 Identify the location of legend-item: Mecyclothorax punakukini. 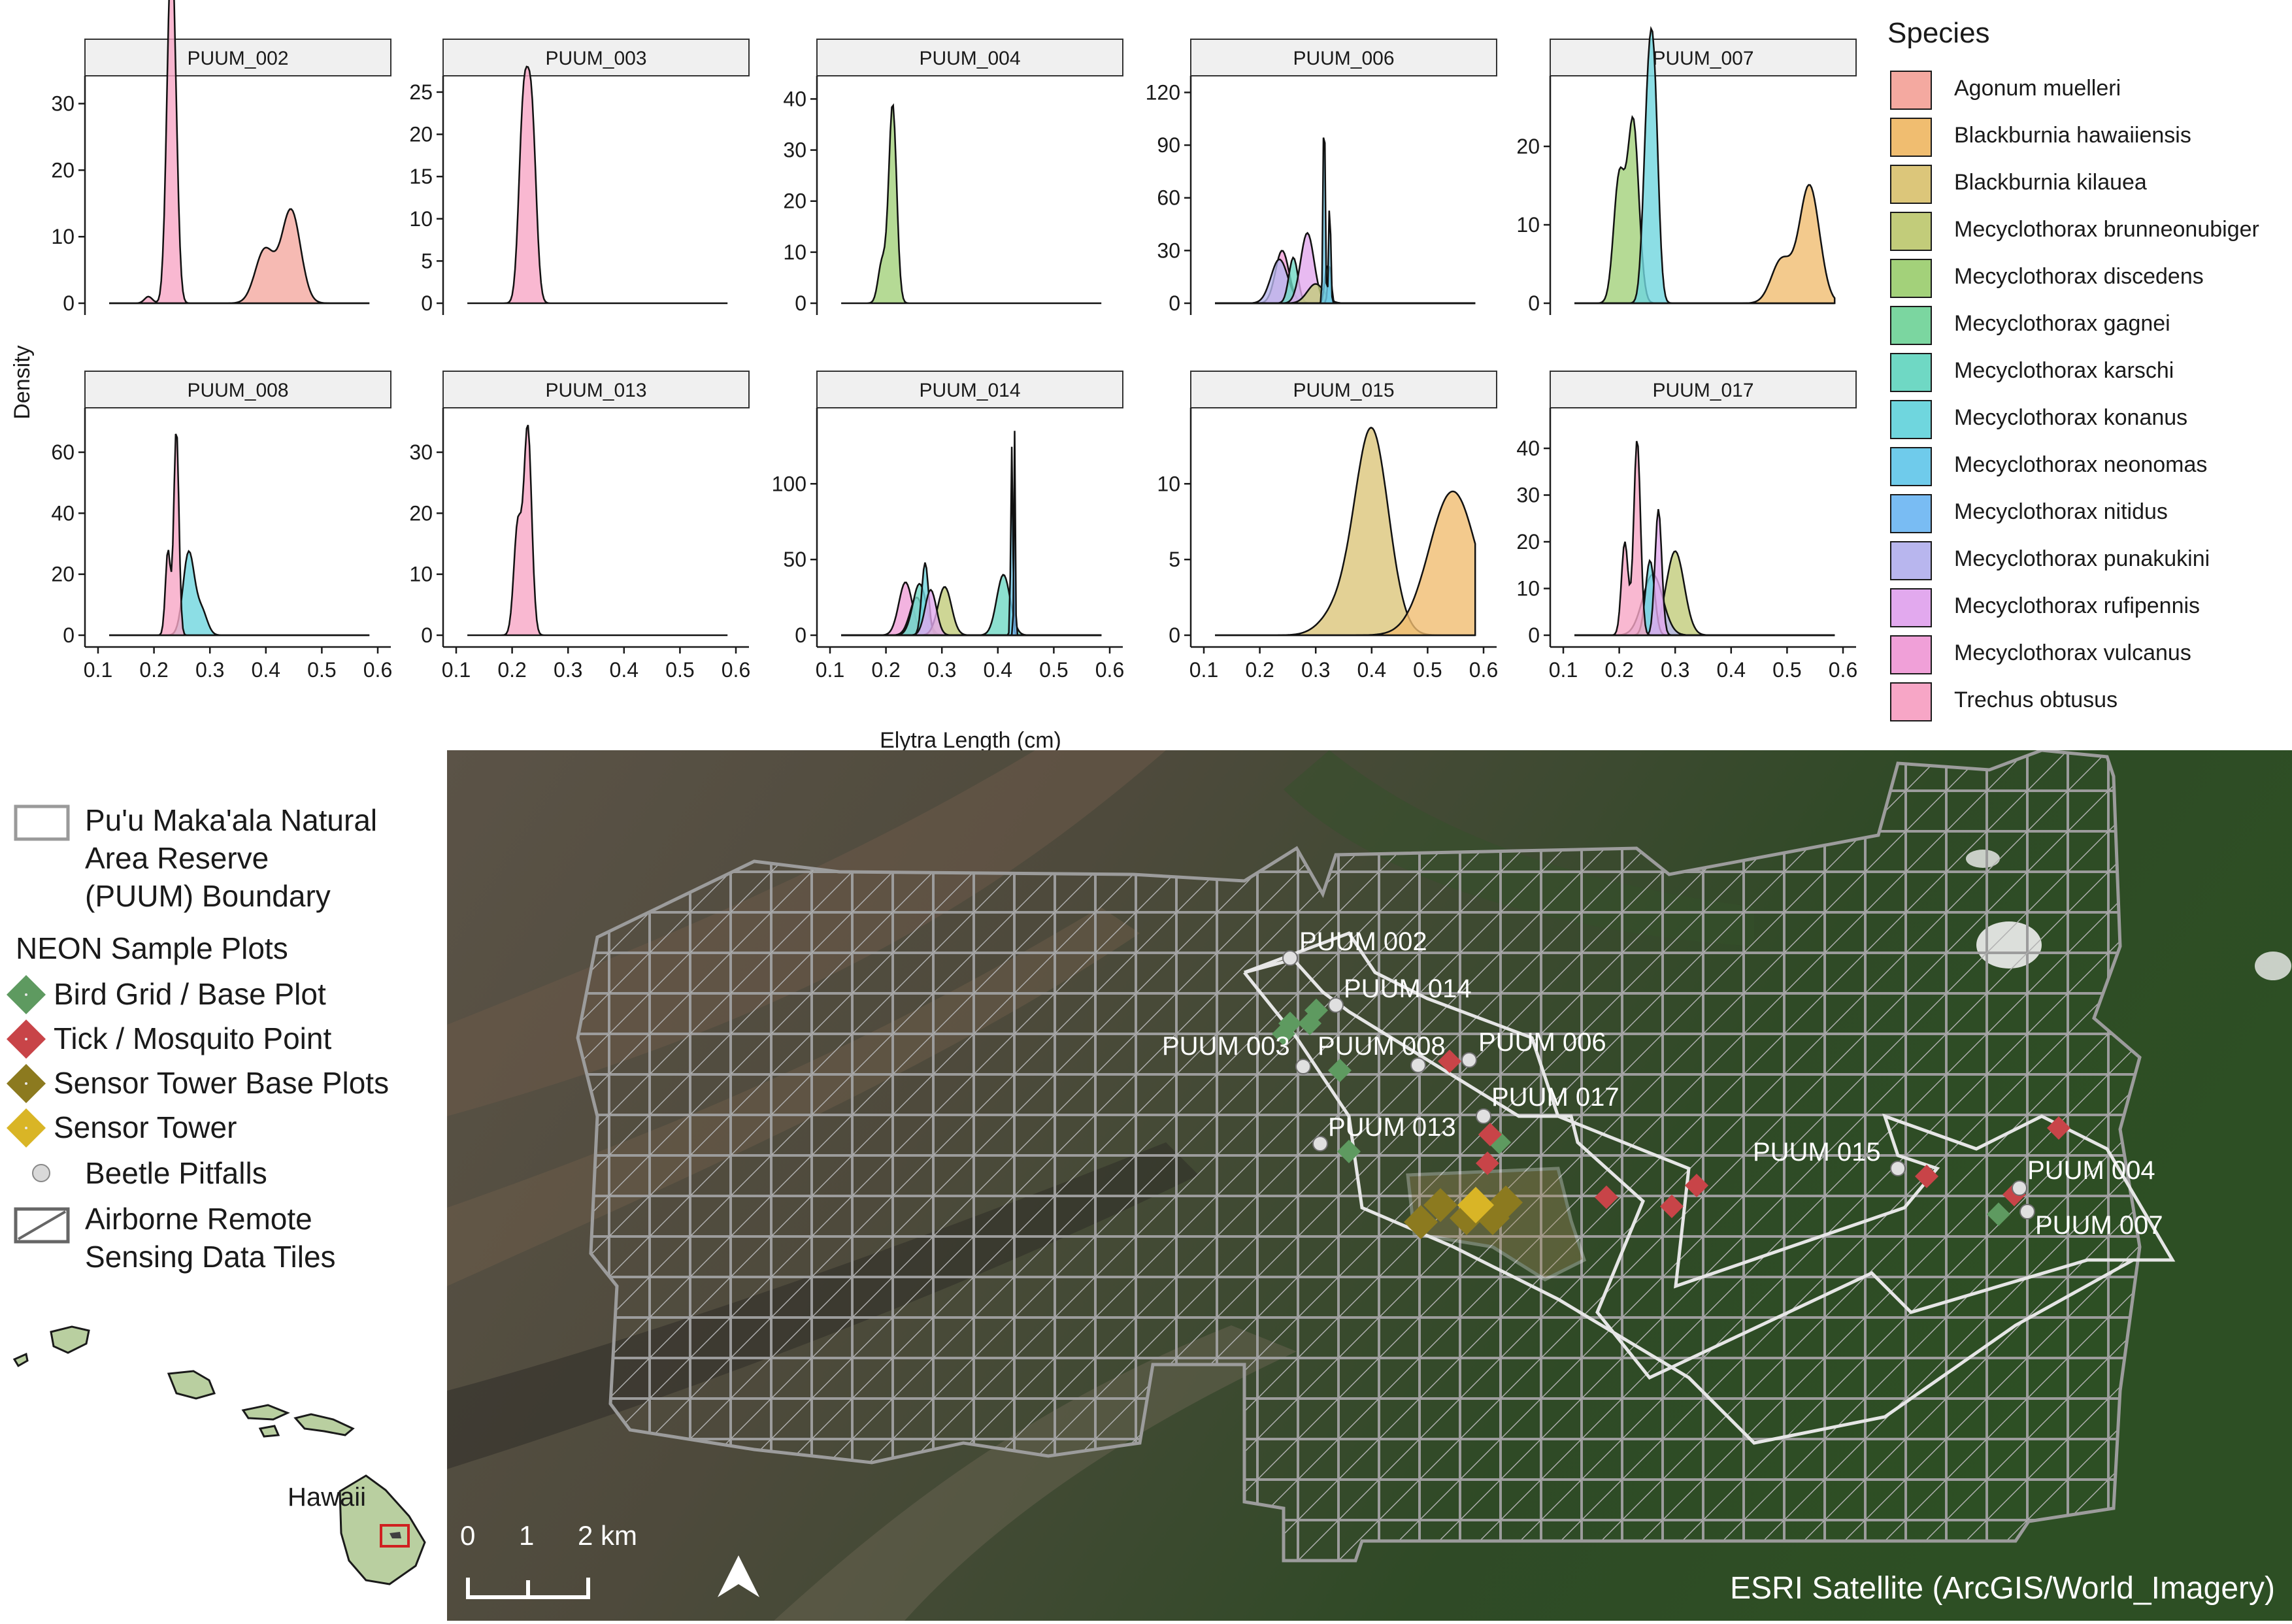
(2080, 560).